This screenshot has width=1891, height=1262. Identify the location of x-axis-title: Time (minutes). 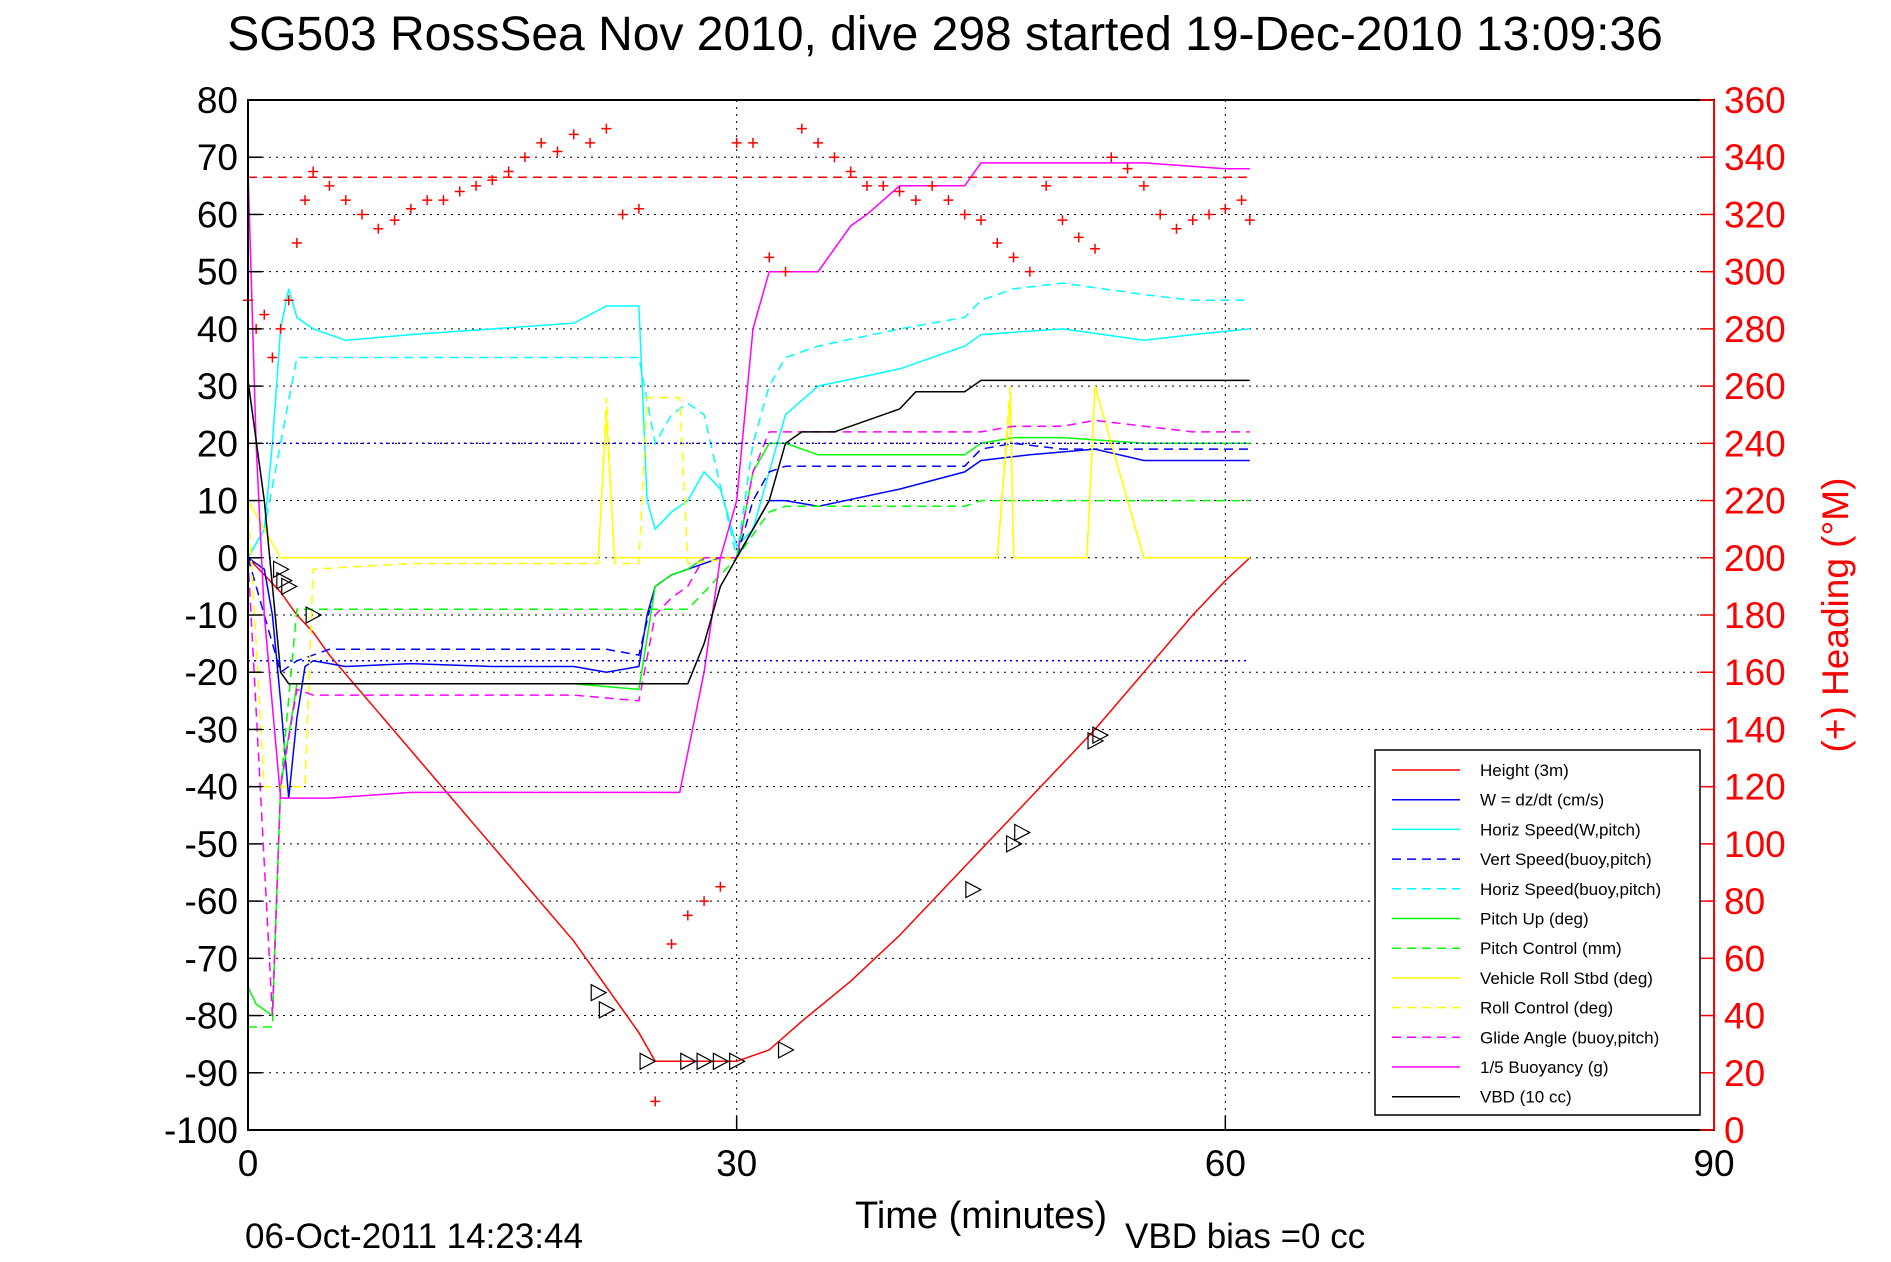
(981, 1216).